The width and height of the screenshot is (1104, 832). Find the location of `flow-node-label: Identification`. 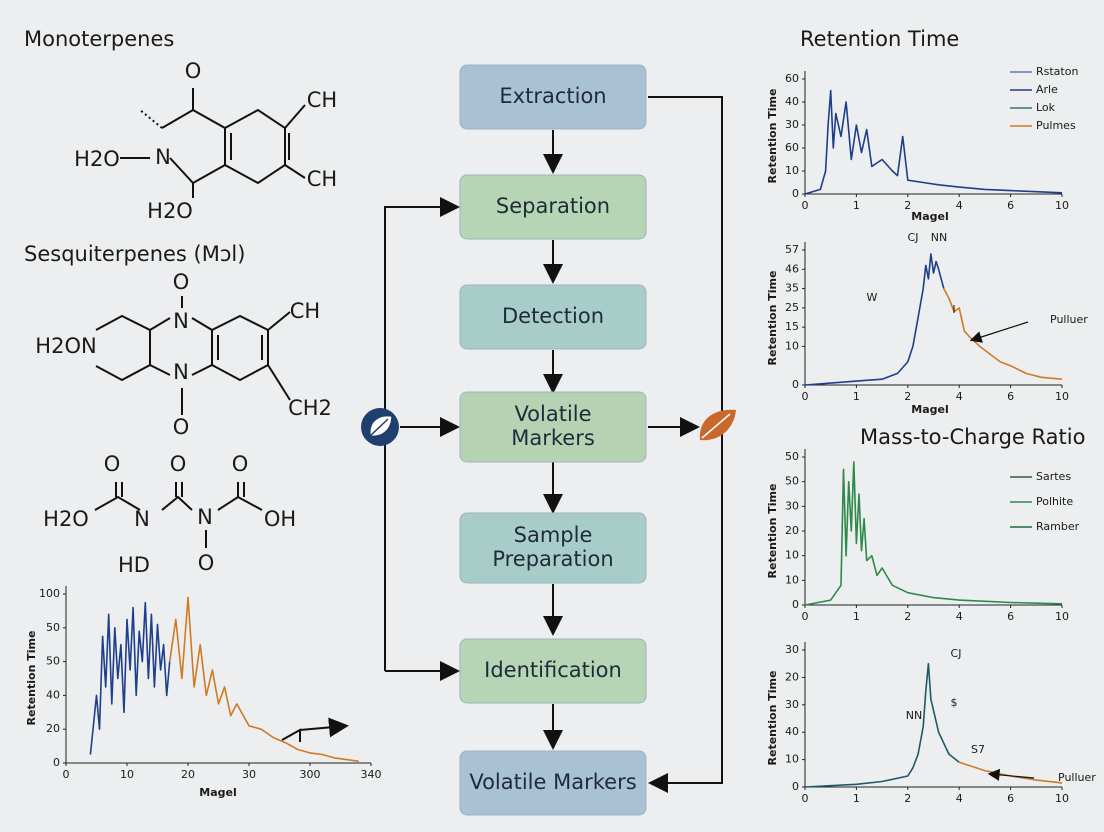

flow-node-label: Identification is located at coordinates (553, 670).